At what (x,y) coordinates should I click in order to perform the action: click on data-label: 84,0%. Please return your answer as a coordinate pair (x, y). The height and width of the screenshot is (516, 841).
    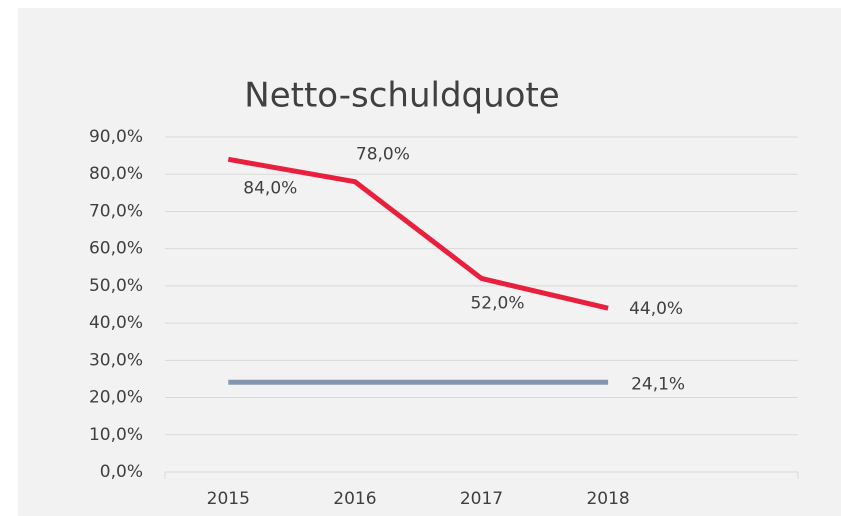
    Looking at the image, I should click on (270, 188).